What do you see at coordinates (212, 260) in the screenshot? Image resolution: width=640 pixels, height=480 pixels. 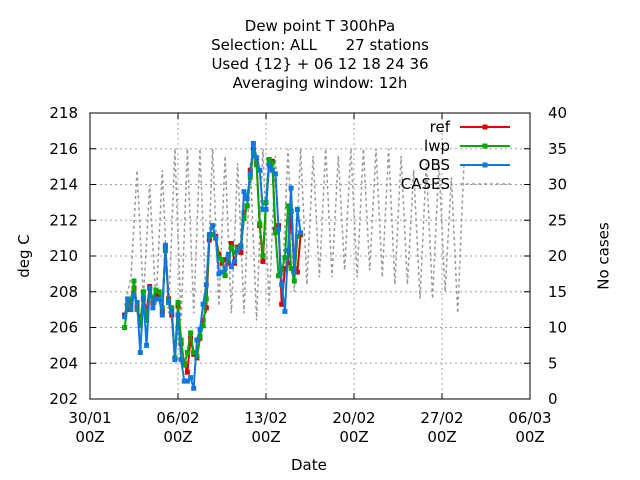 I see `series-ref-line` at bounding box center [212, 260].